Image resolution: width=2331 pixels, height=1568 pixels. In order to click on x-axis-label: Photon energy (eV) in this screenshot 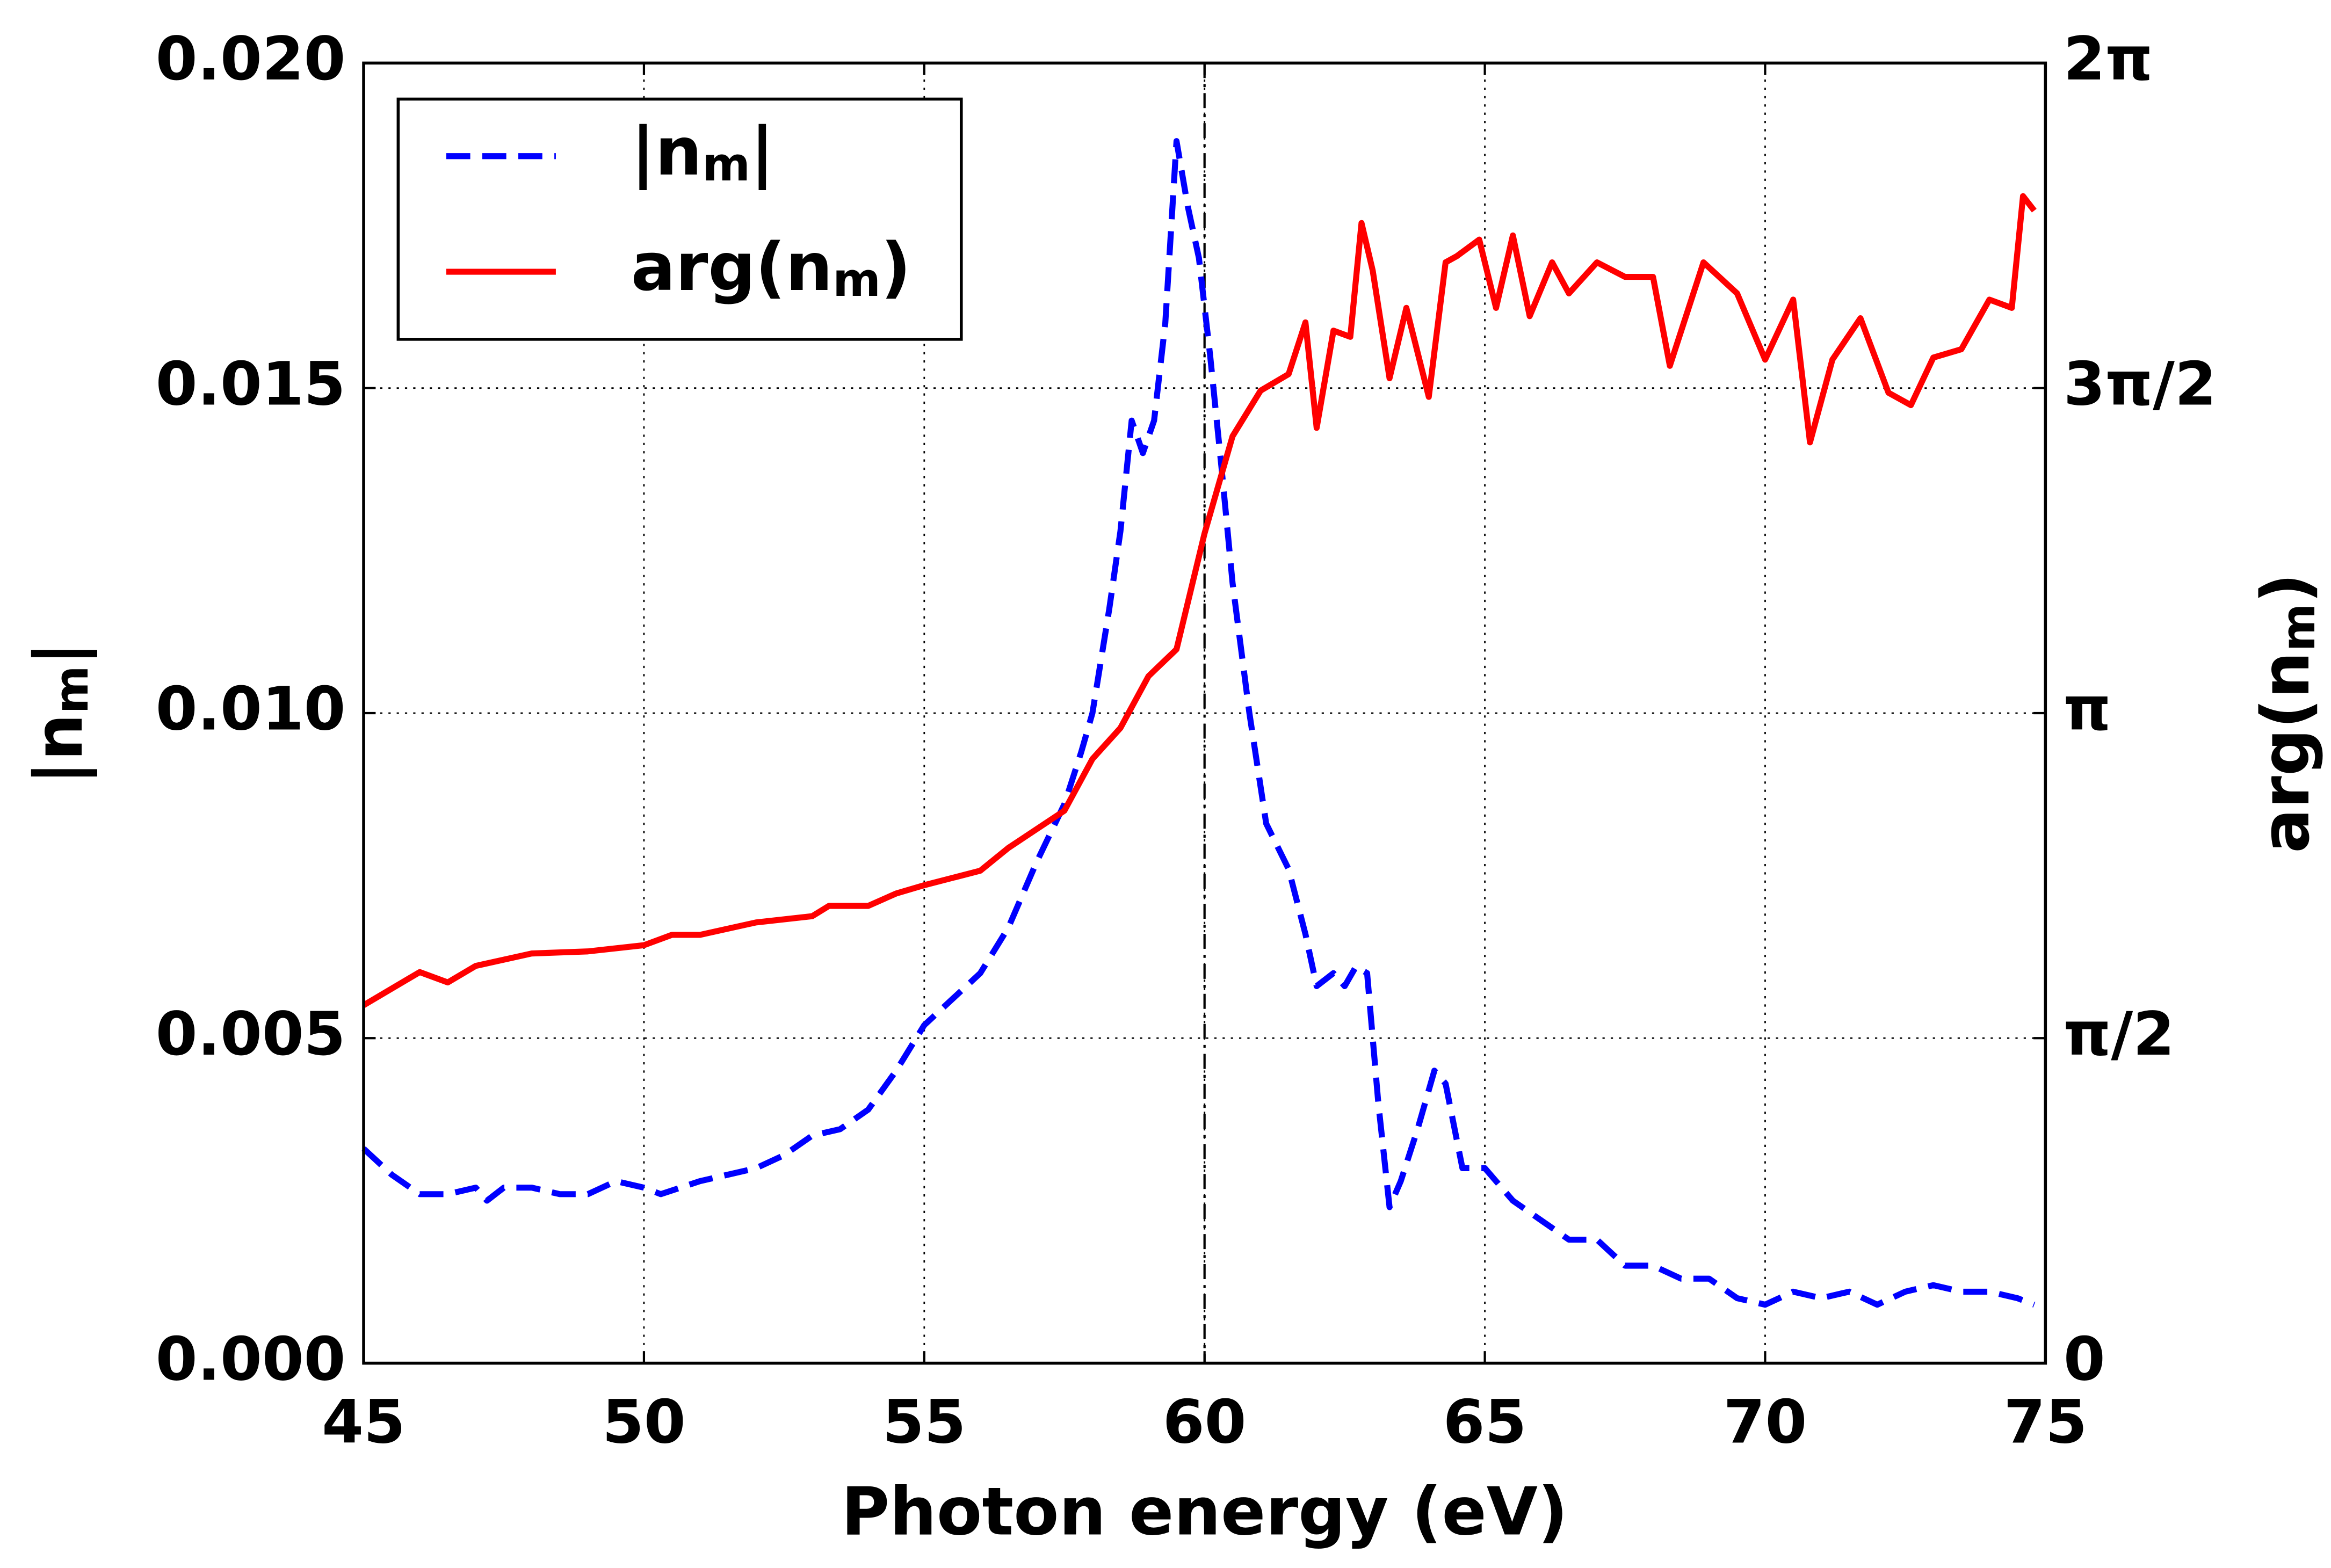, I will do `click(1205, 1511)`.